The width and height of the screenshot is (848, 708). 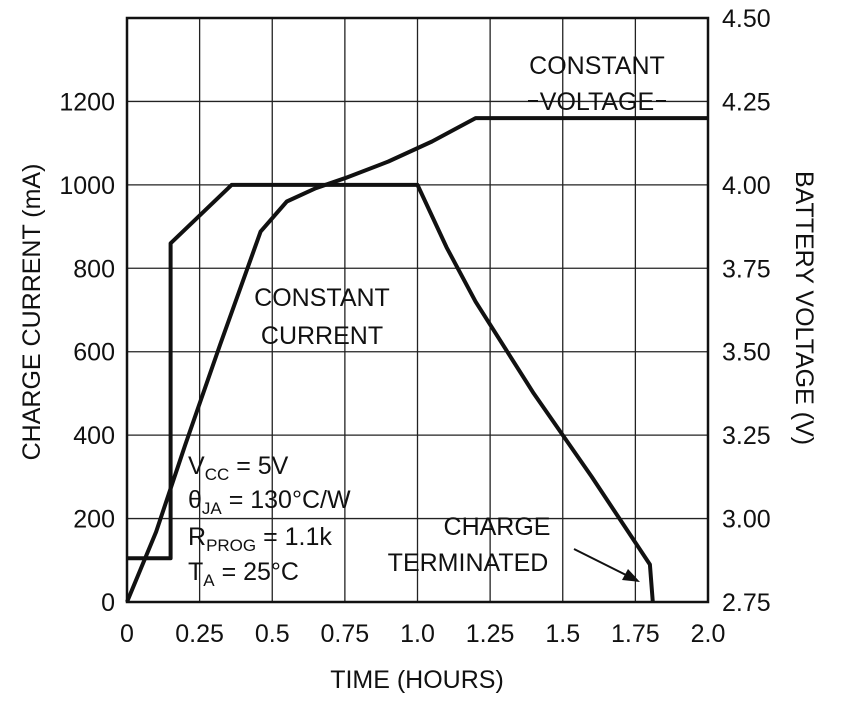 What do you see at coordinates (631, 575) in the screenshot?
I see `charge-terminated-arrowhead` at bounding box center [631, 575].